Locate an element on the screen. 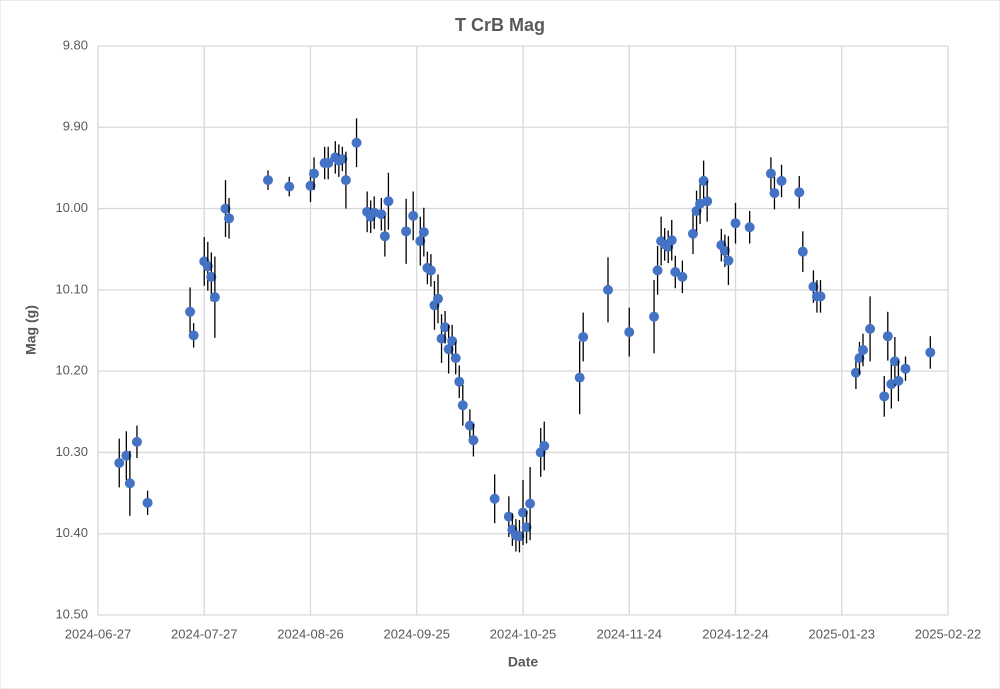 The height and width of the screenshot is (689, 1000). y-tick-label: 10.00 is located at coordinates (71, 207).